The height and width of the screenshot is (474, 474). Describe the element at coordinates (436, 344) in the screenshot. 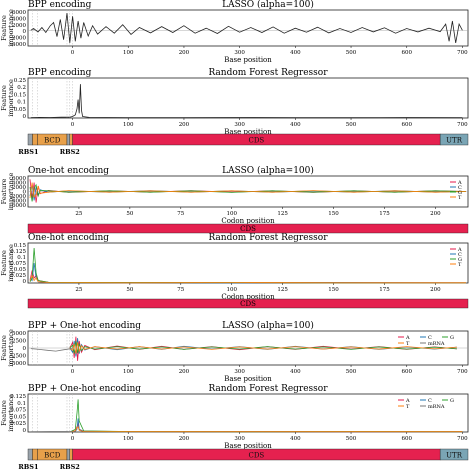

I see `legend-label: mRNA` at that location.